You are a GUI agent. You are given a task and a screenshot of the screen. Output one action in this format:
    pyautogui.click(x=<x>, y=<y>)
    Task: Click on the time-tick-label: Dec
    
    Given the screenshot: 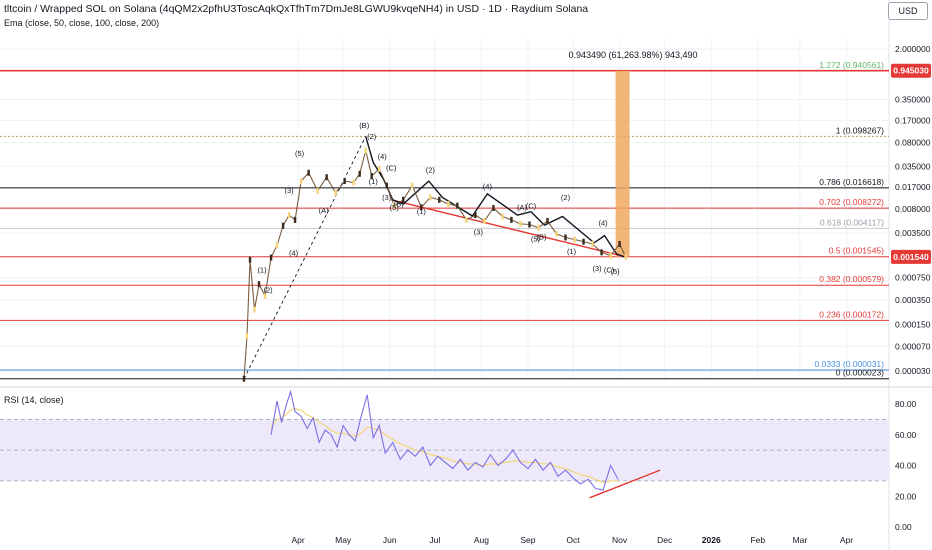 What is the action you would take?
    pyautogui.click(x=665, y=540)
    